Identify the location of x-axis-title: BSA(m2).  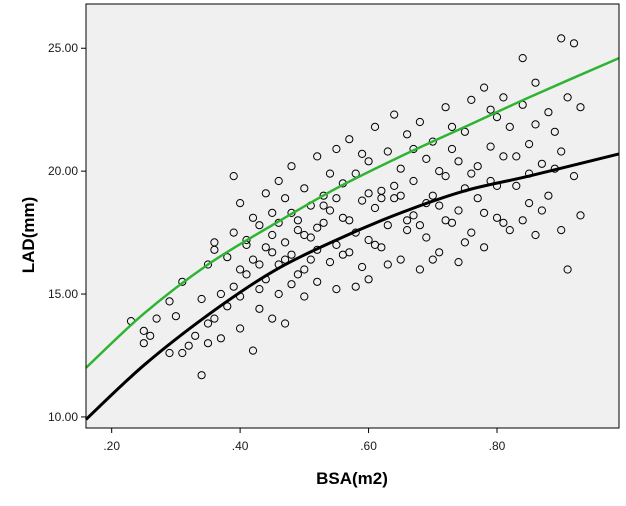
(352, 478).